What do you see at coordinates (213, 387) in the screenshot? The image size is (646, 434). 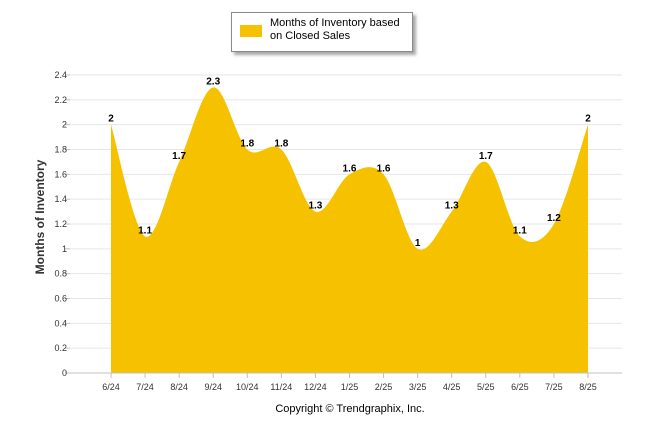 I see `x-tick-label: 9/24` at bounding box center [213, 387].